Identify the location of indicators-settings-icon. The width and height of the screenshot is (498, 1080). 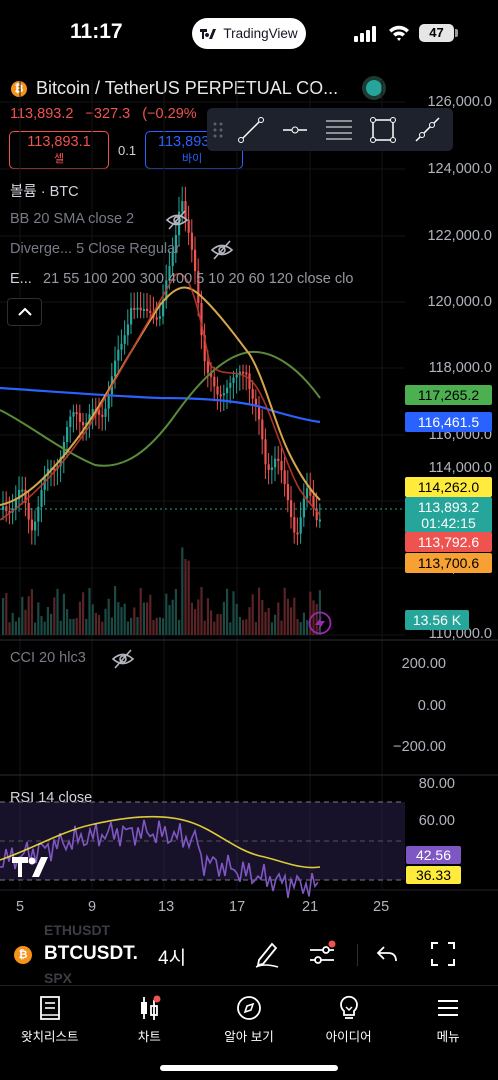
(323, 954).